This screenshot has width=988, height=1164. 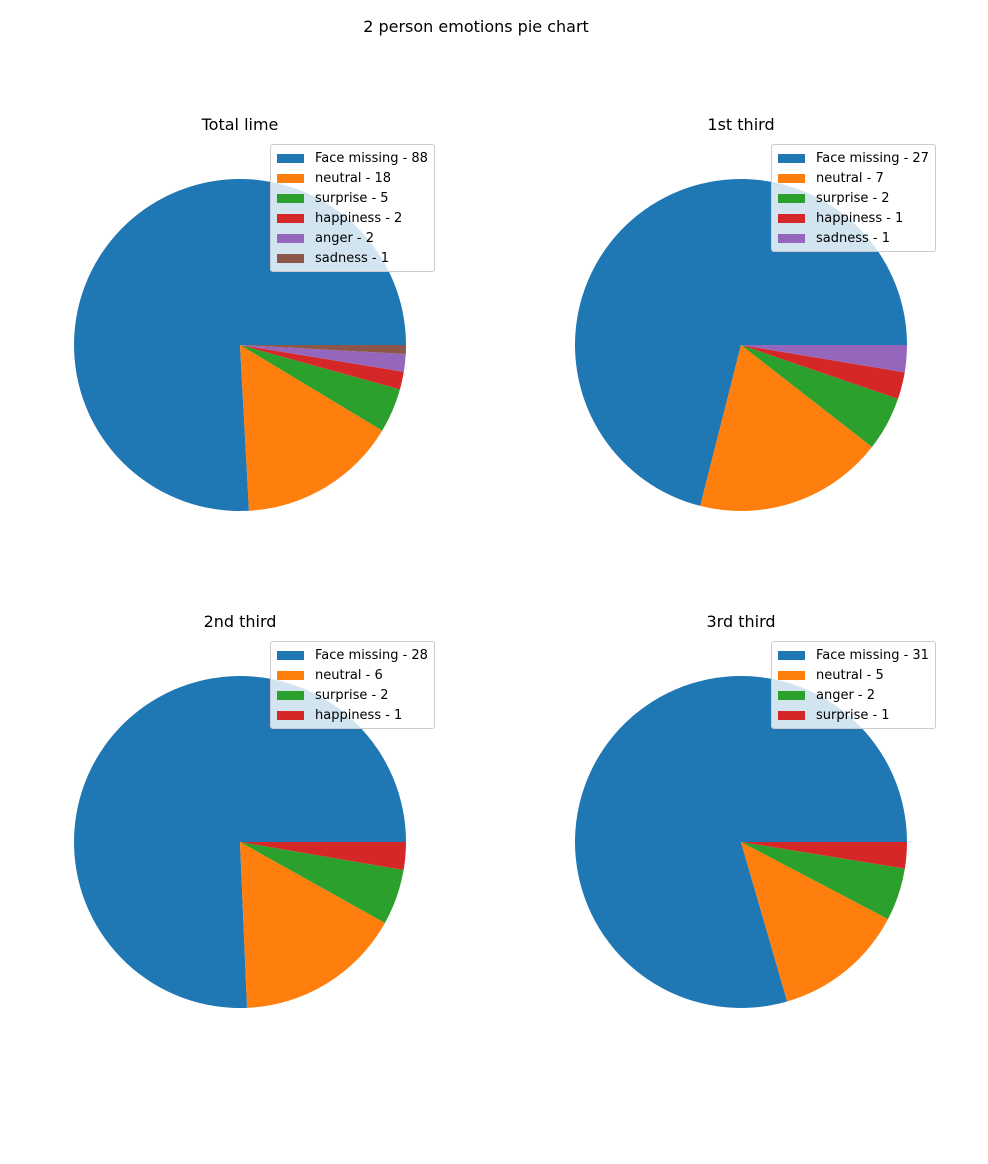 I want to click on figure-title: 2 person emotions pie chart, so click(x=476, y=26).